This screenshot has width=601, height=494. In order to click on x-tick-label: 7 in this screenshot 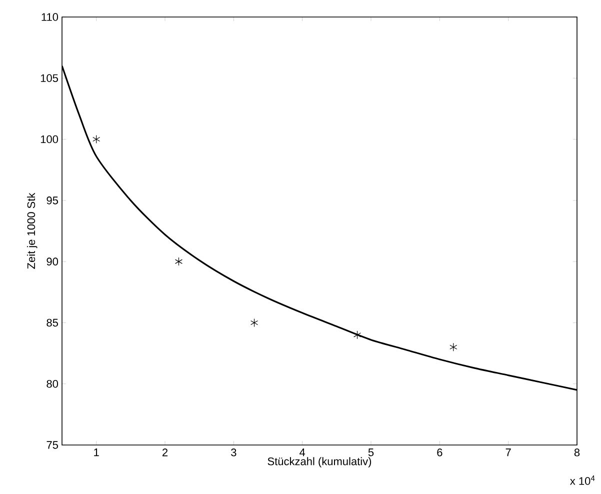, I will do `click(508, 452)`.